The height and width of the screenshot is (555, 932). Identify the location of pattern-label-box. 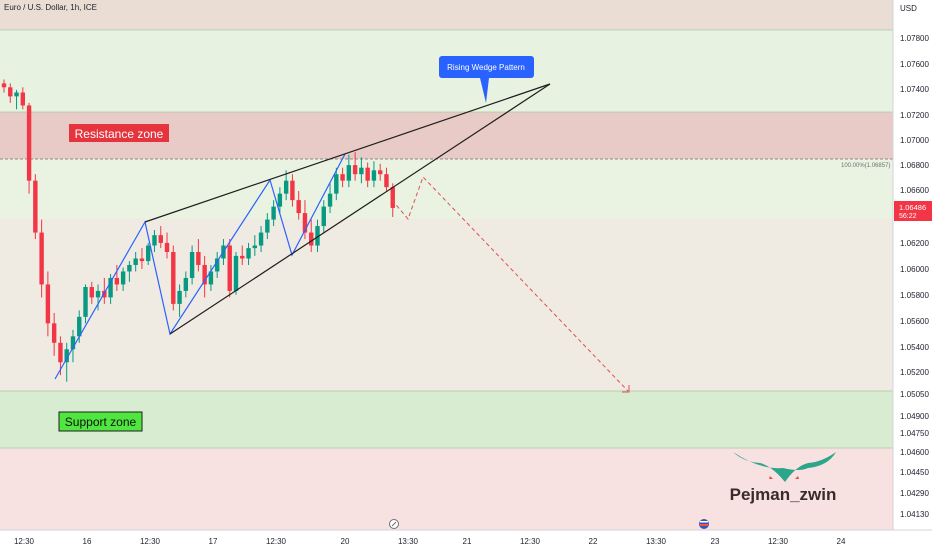
(486, 67).